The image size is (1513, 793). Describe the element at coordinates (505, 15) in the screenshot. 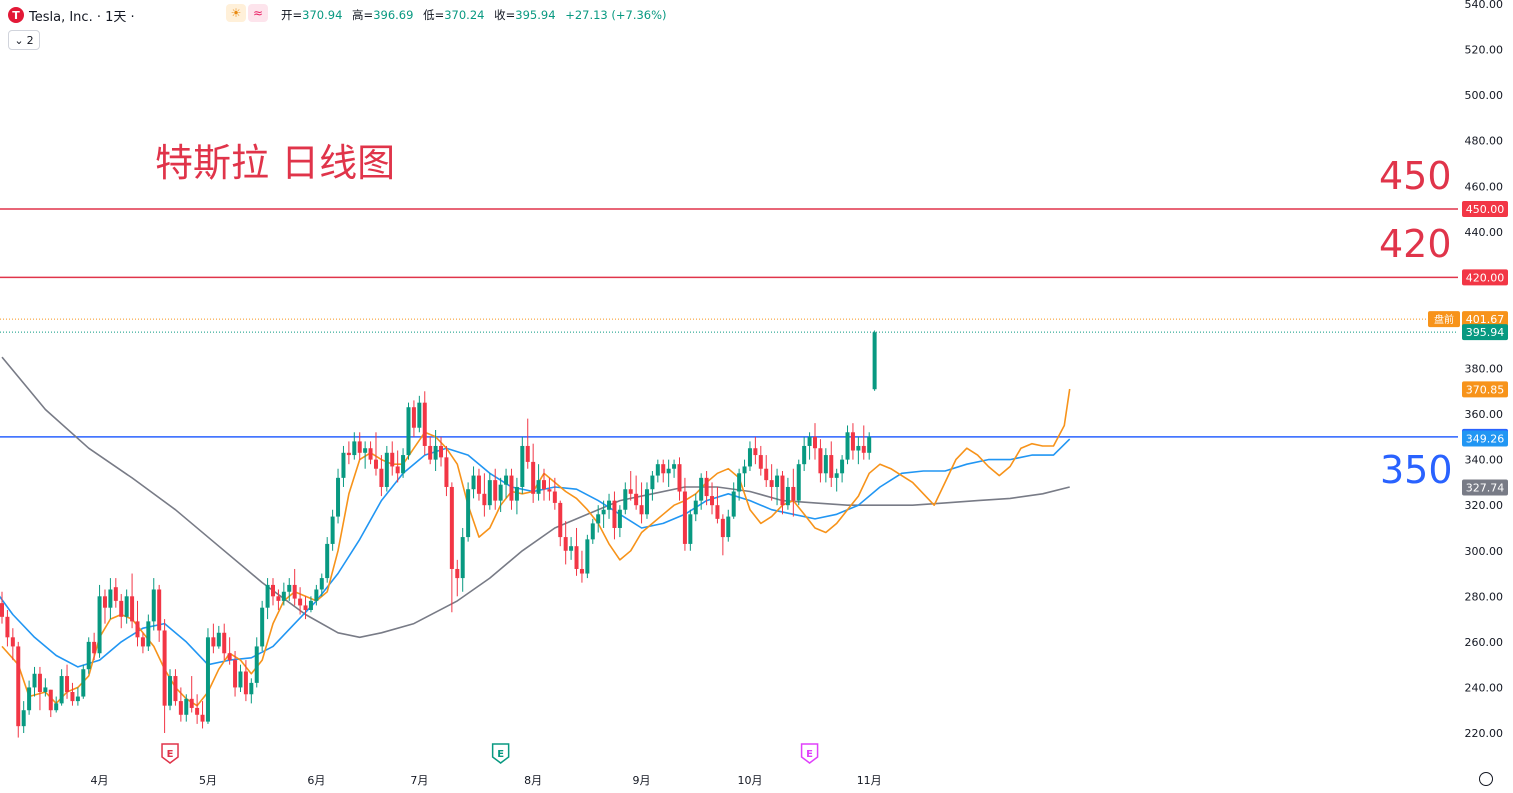

I see `close-label: 收=` at that location.